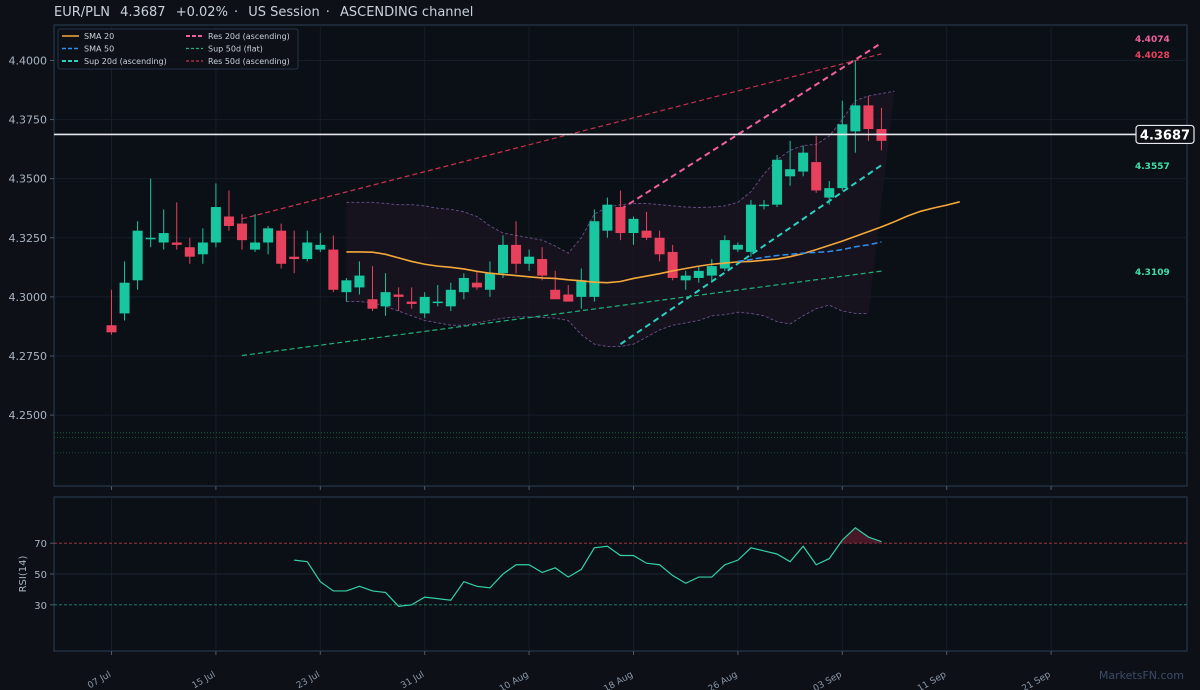 The width and height of the screenshot is (1200, 690). What do you see at coordinates (1141, 675) in the screenshot?
I see `watermark: MarketsFN.com` at bounding box center [1141, 675].